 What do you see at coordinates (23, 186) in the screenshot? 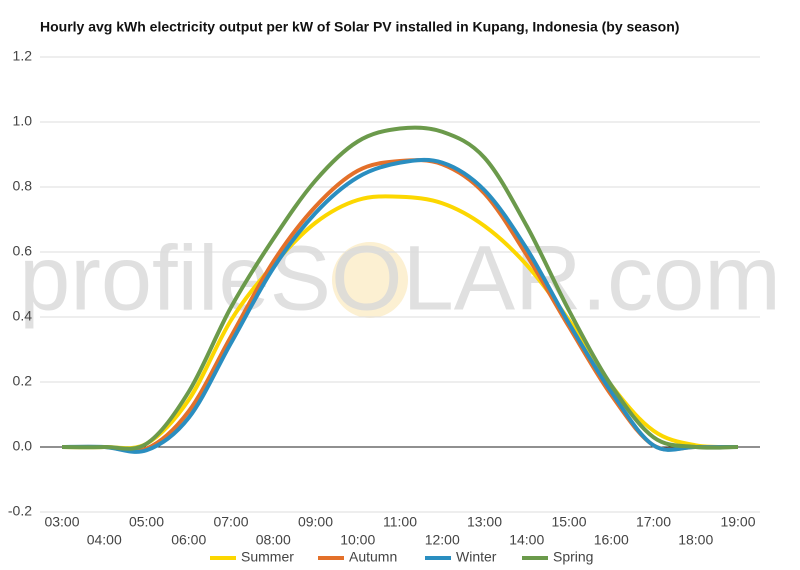
I see `y-tick-label: 0.8` at bounding box center [23, 186].